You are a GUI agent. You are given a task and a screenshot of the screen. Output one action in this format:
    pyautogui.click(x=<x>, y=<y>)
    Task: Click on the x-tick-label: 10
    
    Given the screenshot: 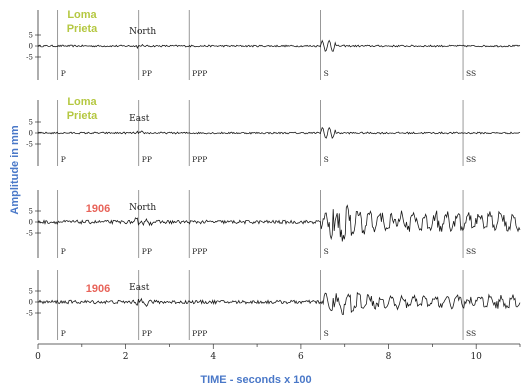 What is the action you would take?
    pyautogui.click(x=476, y=357)
    